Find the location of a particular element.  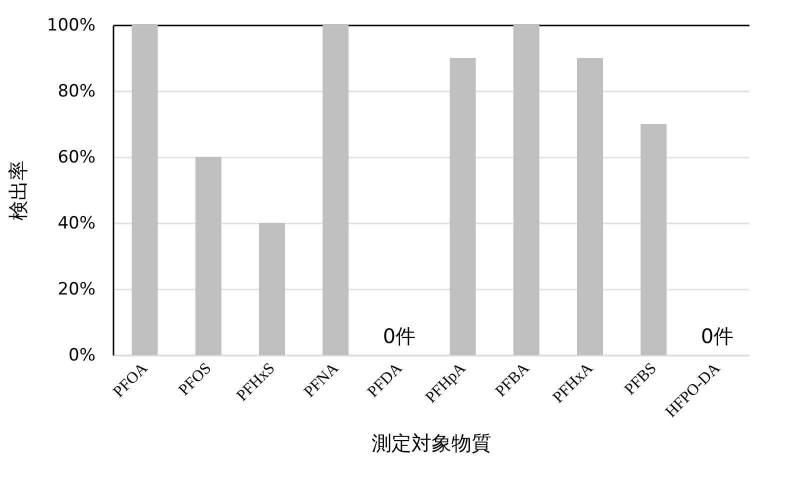

y-tick-label: 80% is located at coordinates (77, 92).